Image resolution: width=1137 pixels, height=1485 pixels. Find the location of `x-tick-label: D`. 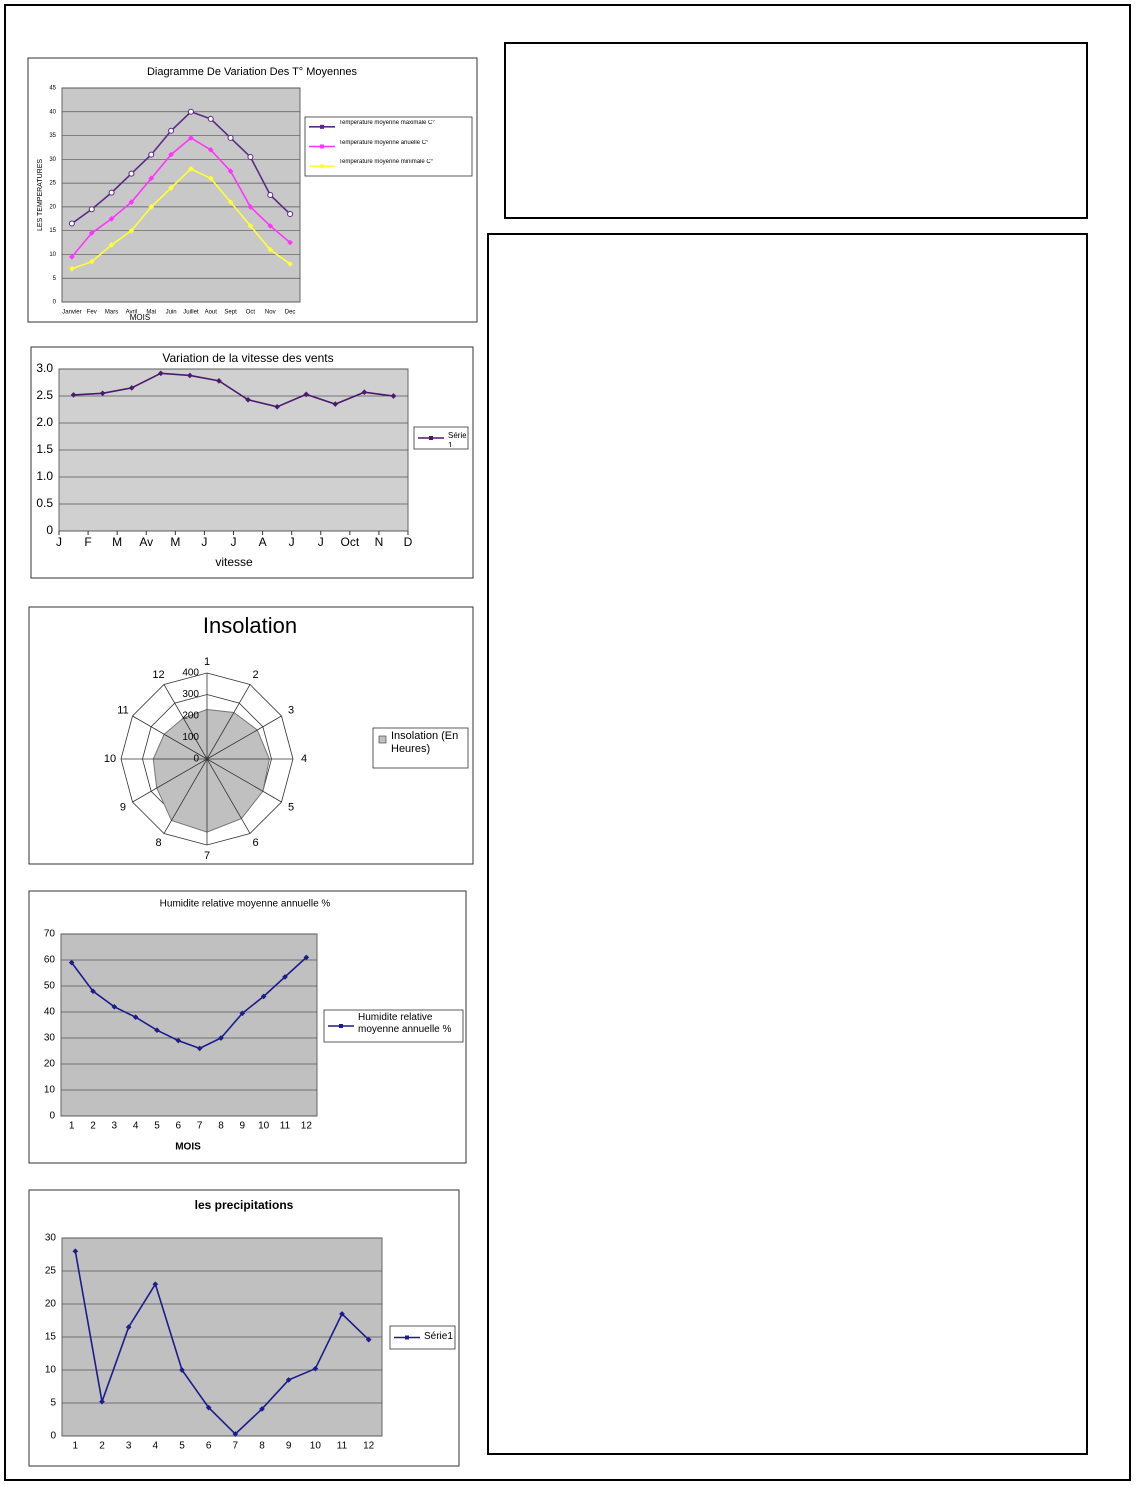

x-tick-label: D is located at coordinates (408, 542).